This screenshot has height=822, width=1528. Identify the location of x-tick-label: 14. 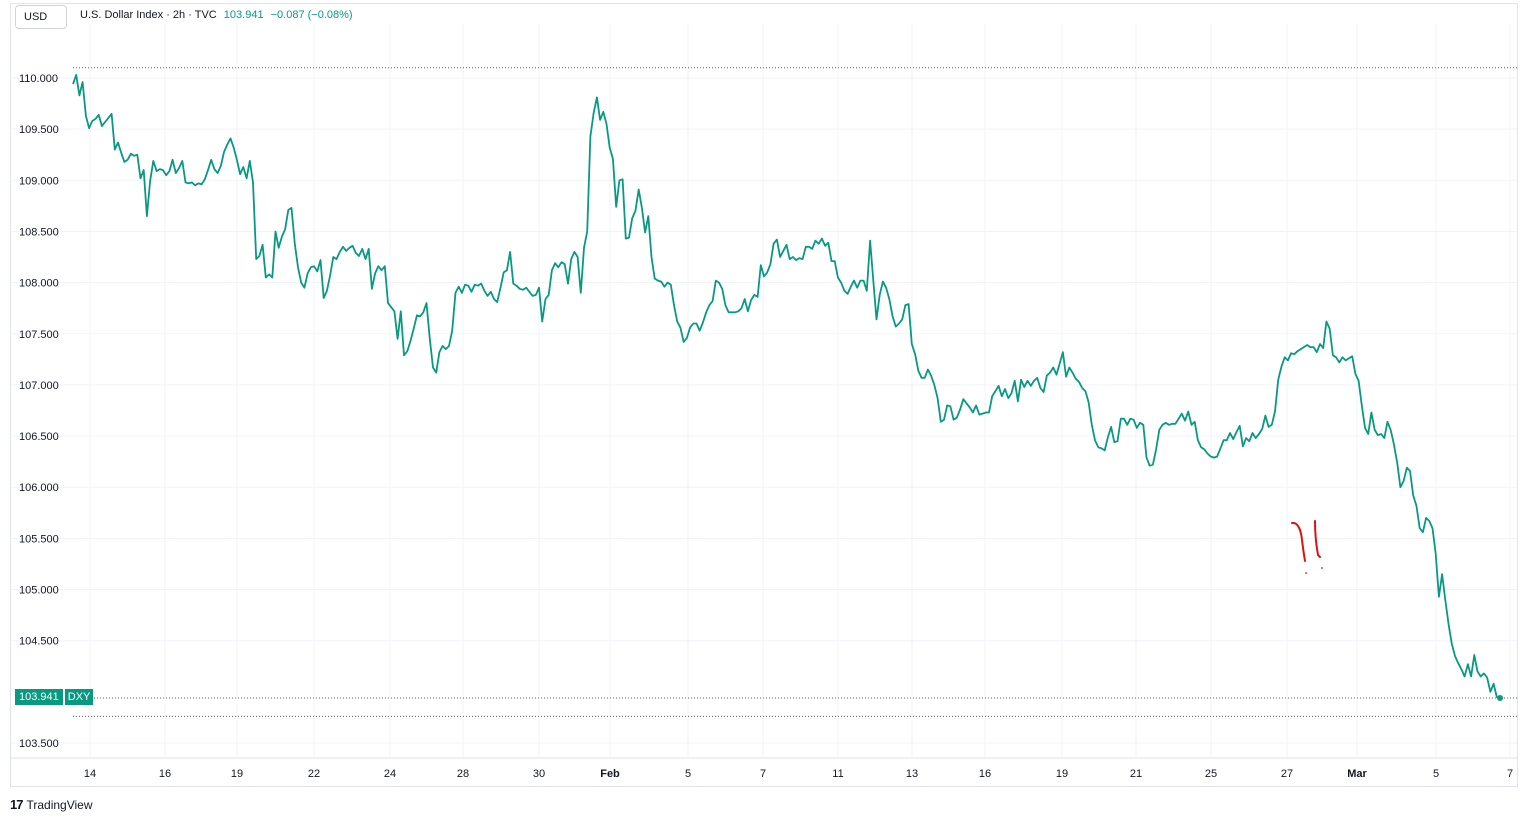
(90, 774).